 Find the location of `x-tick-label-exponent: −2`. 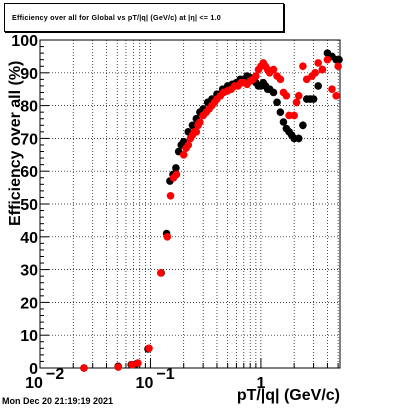

x-tick-label-exponent: −2 is located at coordinates (55, 374).